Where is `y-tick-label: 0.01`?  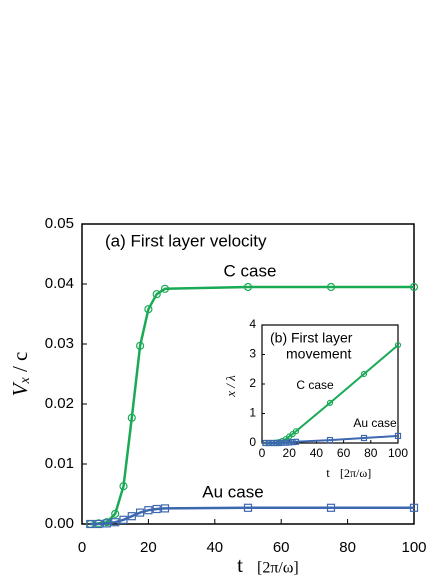 y-tick-label: 0.01 is located at coordinates (59, 463).